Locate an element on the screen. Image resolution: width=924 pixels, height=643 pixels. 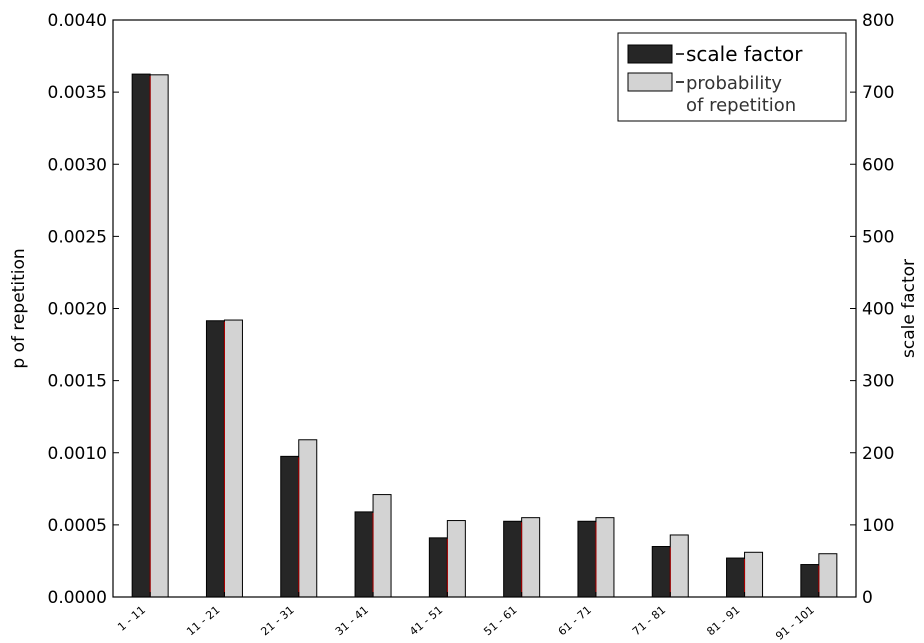
x-tick-label: 1 - 11 is located at coordinates (131, 618).